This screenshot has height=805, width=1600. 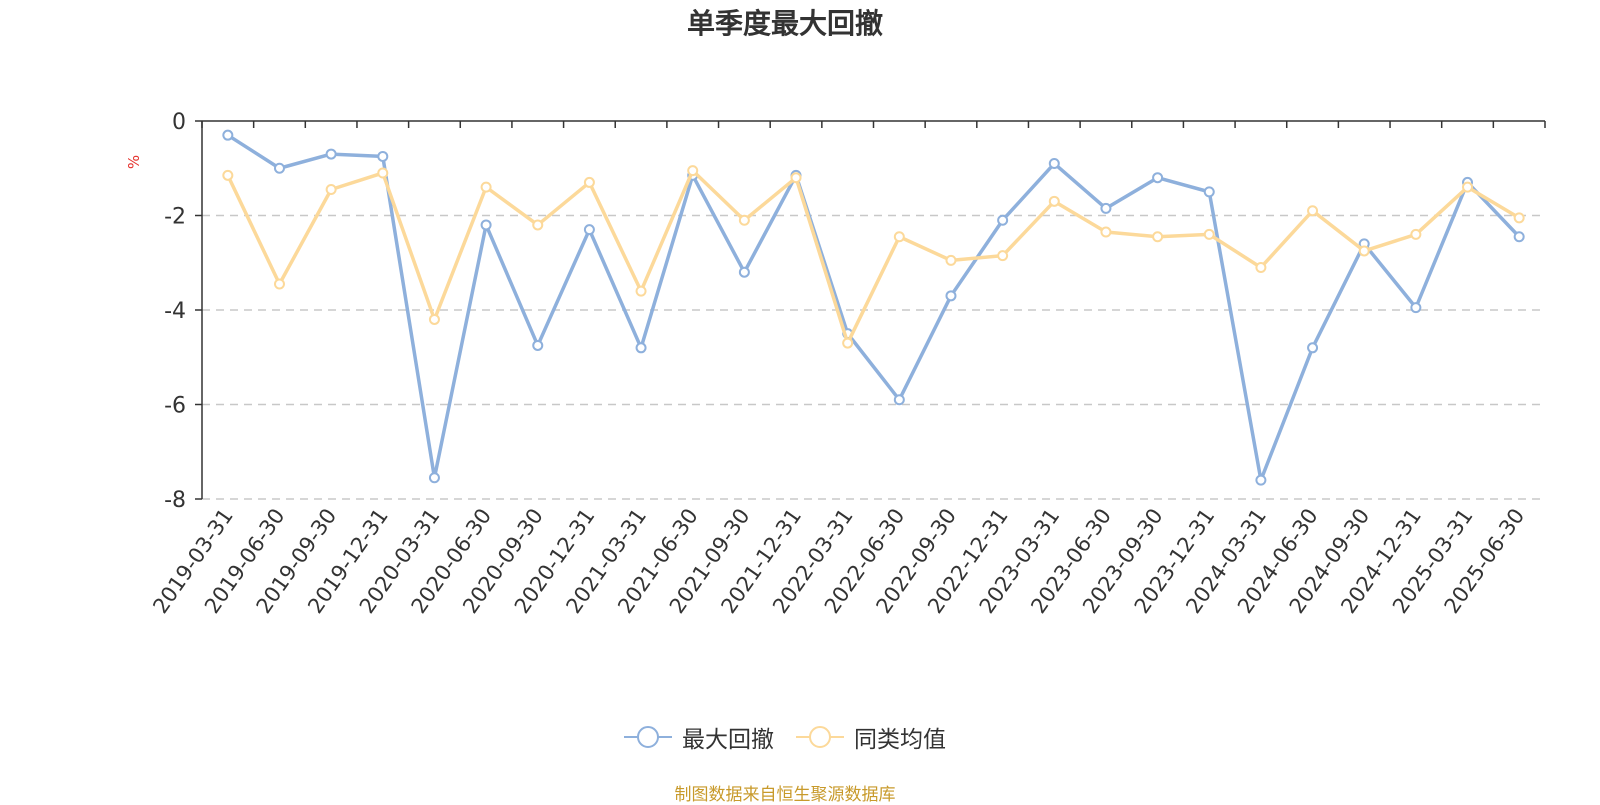 I want to click on legend-label-max-drawdown: 最大回撤, so click(x=728, y=740).